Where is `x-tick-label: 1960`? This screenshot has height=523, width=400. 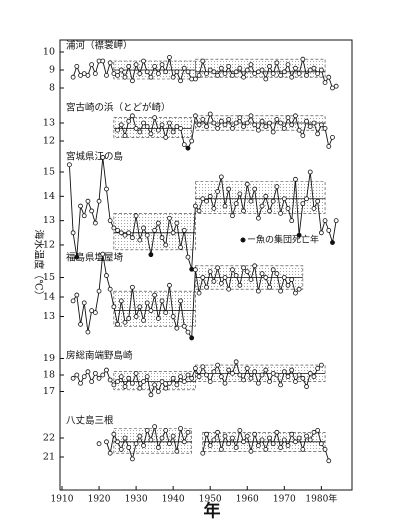
x-tick-label: 1960 is located at coordinates (247, 500).